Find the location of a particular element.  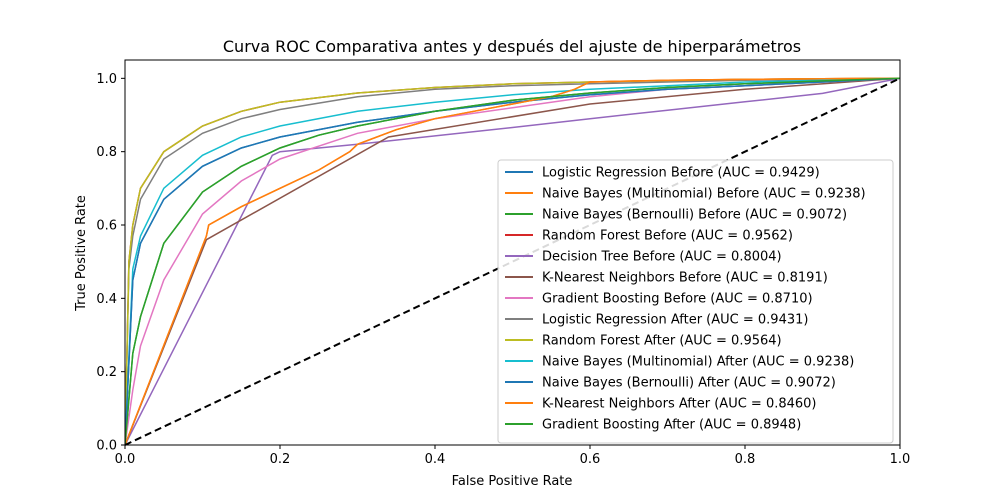

y-tick-label: 0.2 is located at coordinates (106, 372).